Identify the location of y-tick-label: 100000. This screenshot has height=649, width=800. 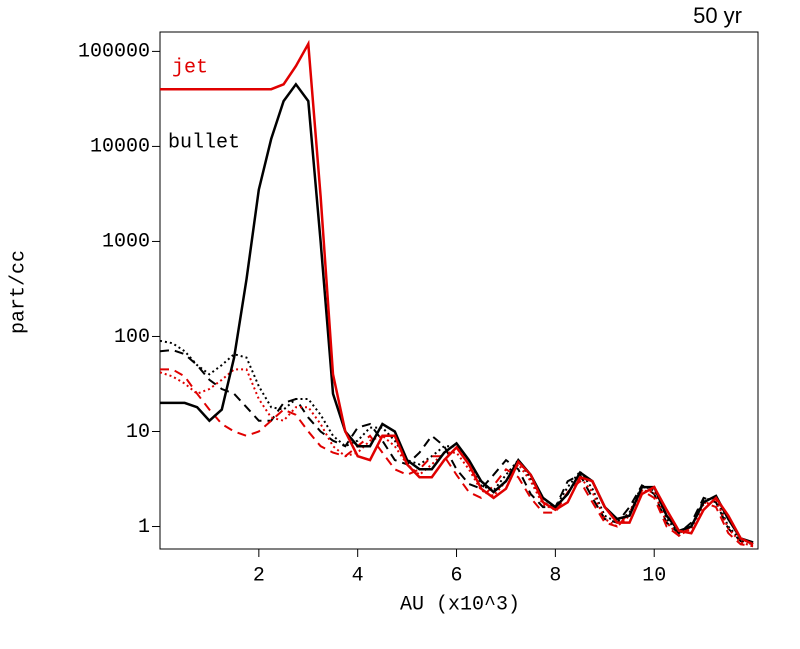
(114, 52).